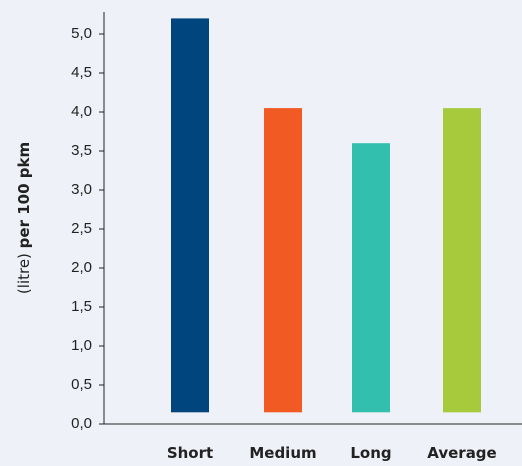  I want to click on y-tick-label: 1,0, so click(81, 345).